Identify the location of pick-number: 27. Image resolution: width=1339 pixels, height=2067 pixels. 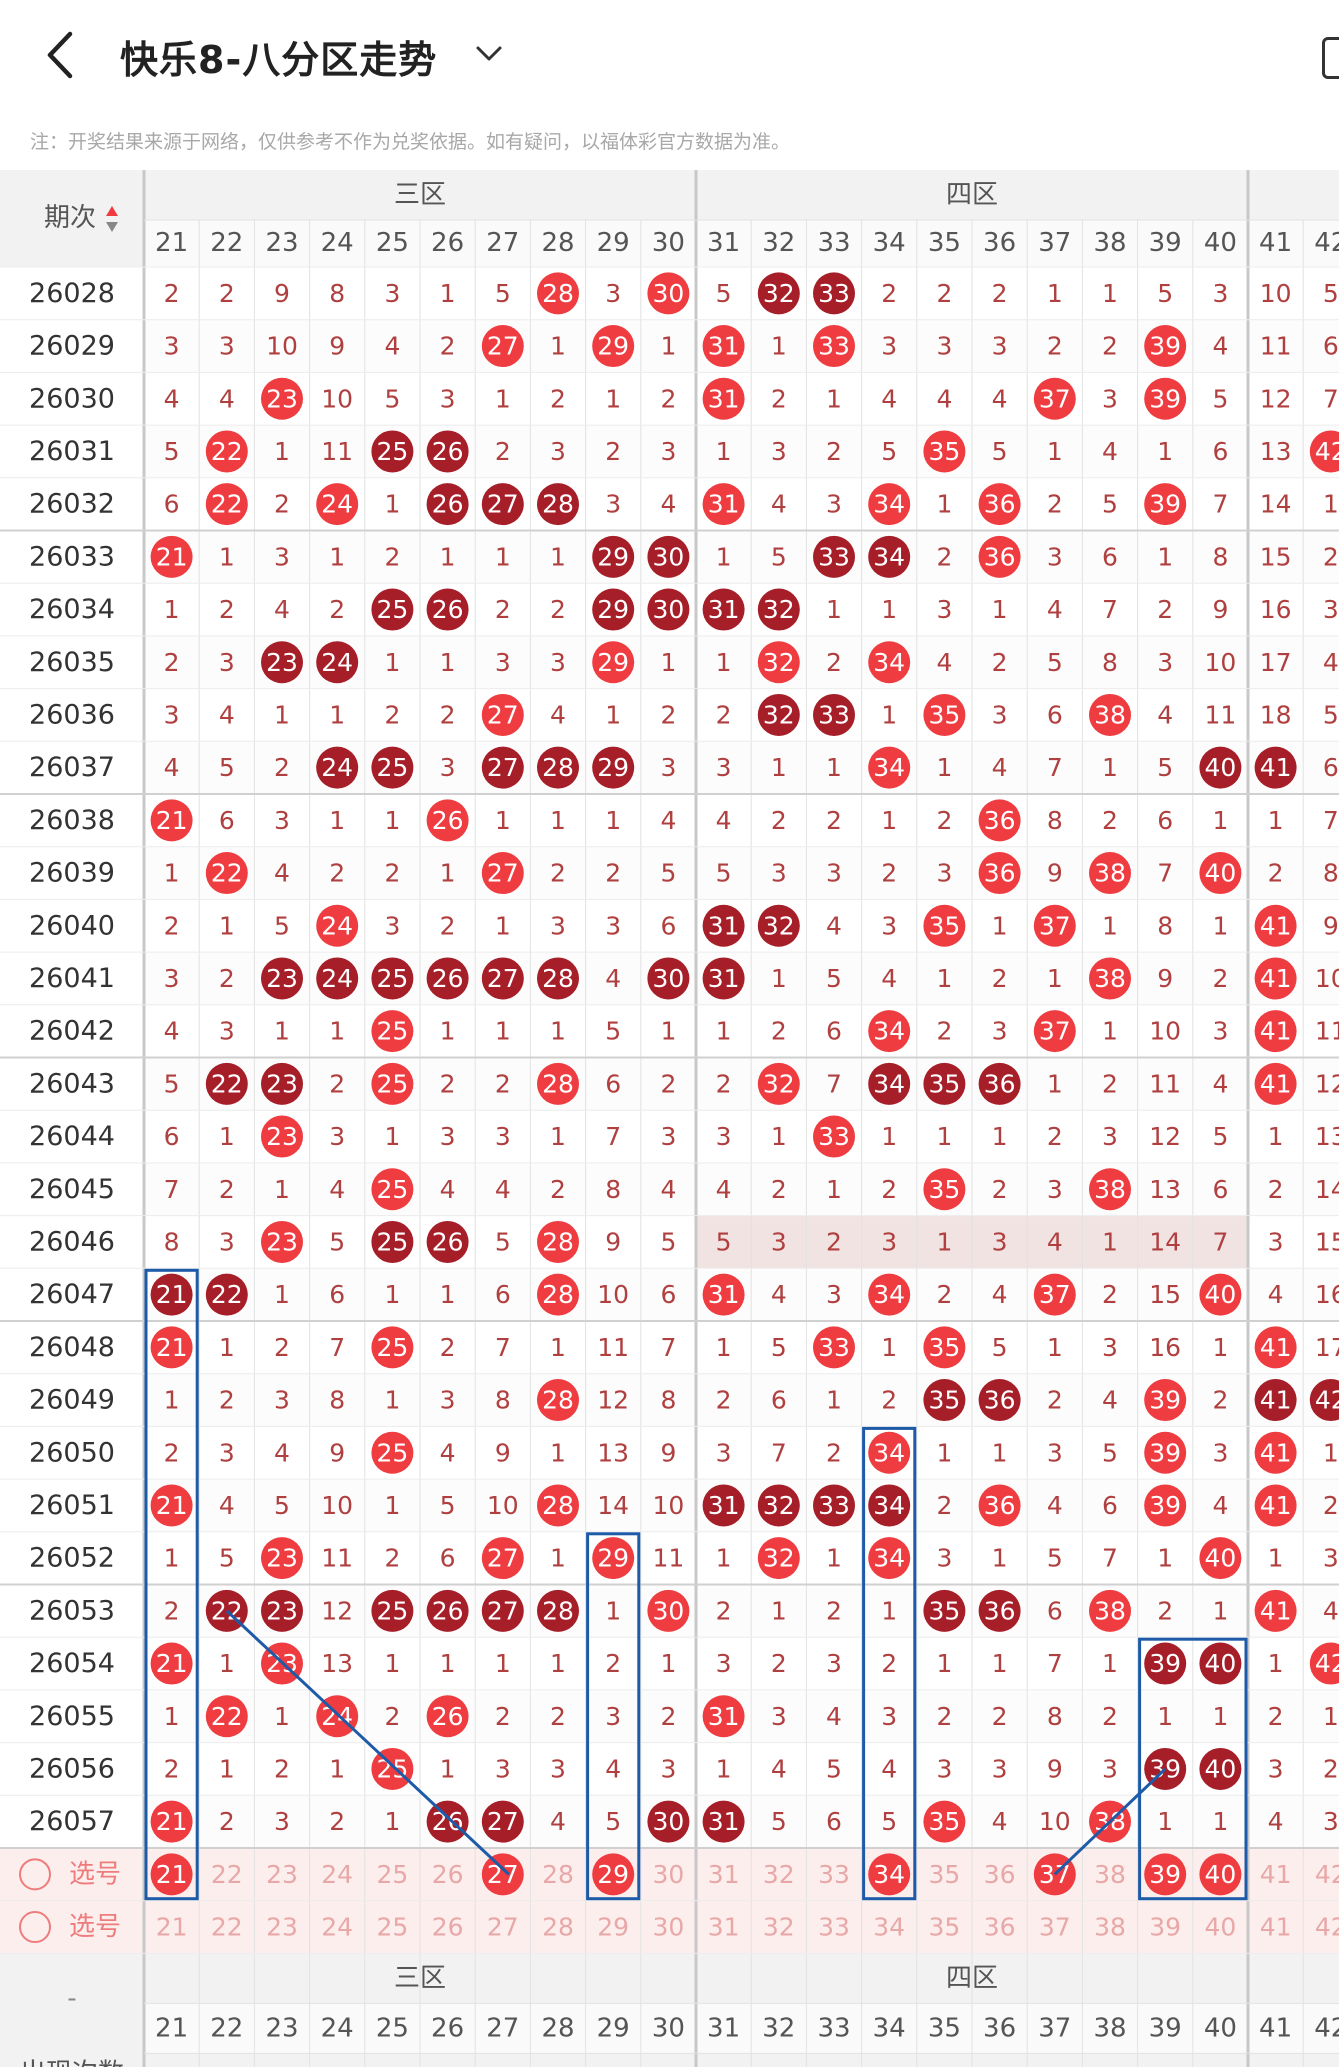
(503, 1927).